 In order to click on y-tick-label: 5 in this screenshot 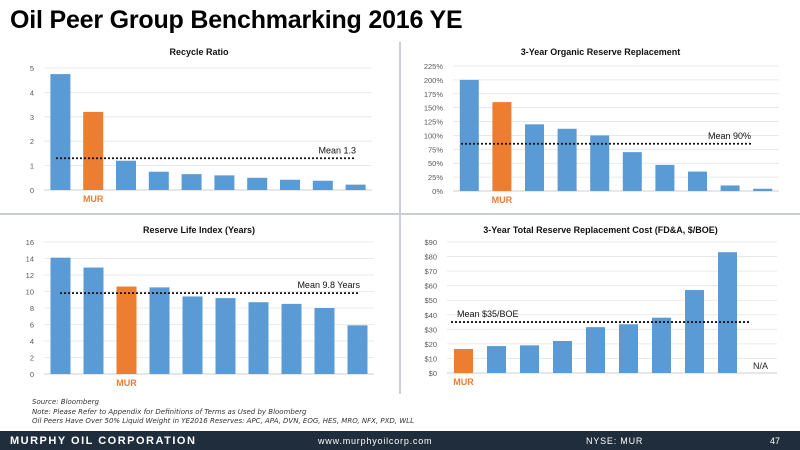, I will do `click(32, 68)`.